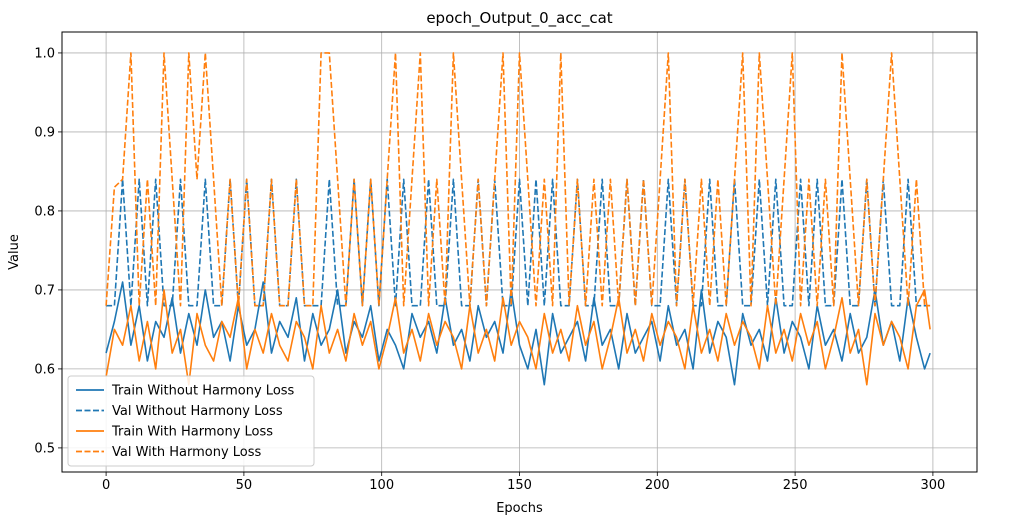 This screenshot has height=521, width=1014. Describe the element at coordinates (192, 432) in the screenshot. I see `legend-label: Train With Harmony Loss` at that location.